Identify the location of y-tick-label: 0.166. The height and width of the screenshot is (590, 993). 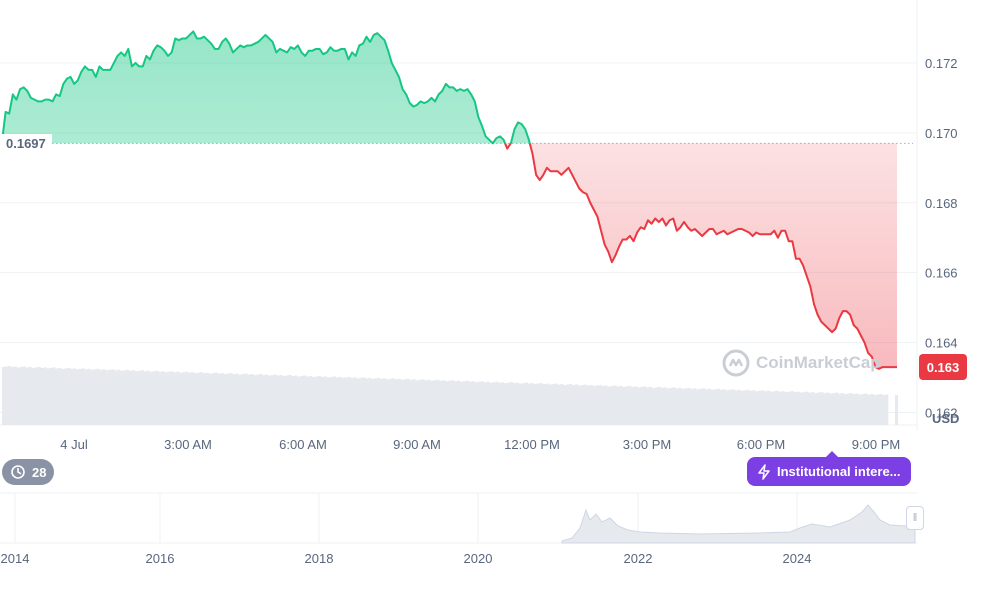
(941, 273).